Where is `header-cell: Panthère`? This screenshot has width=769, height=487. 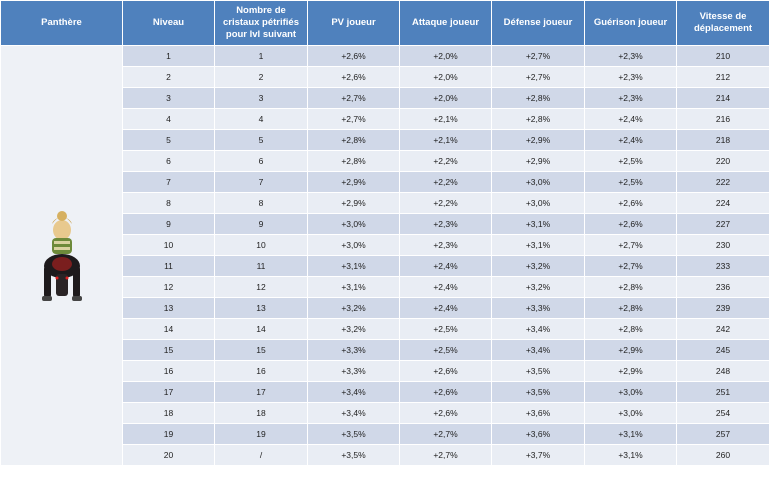
header-cell: Panthère is located at coordinates (61, 23).